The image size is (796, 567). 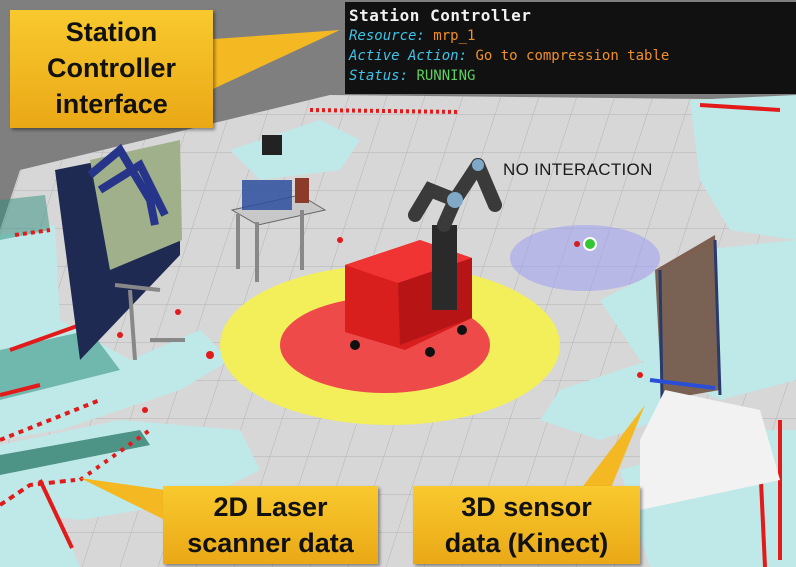 I want to click on callout-3d-sensor: 3D sensor data (Kinect), so click(x=526, y=525).